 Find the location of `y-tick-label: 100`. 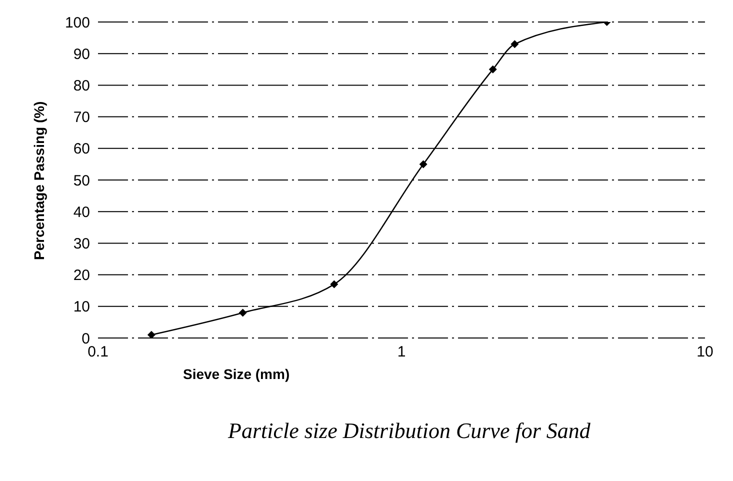

y-tick-label: 100 is located at coordinates (77, 23).